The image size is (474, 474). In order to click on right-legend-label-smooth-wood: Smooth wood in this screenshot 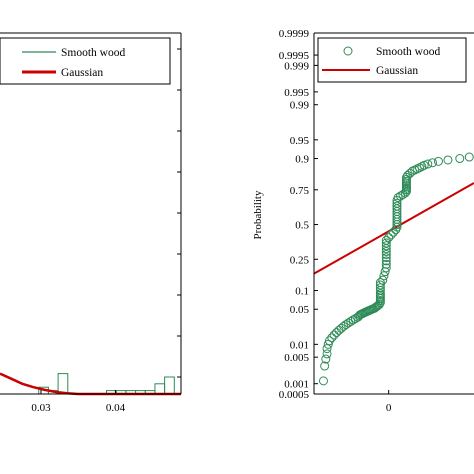, I will do `click(408, 52)`.